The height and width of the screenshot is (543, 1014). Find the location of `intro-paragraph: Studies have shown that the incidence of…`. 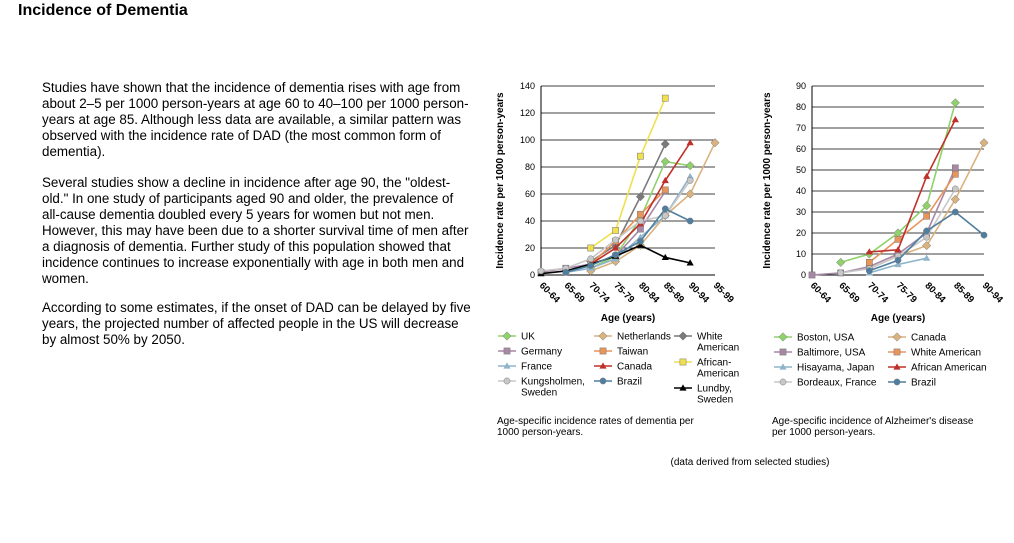

intro-paragraph: Studies have shown that the incidence of… is located at coordinates (255, 119).